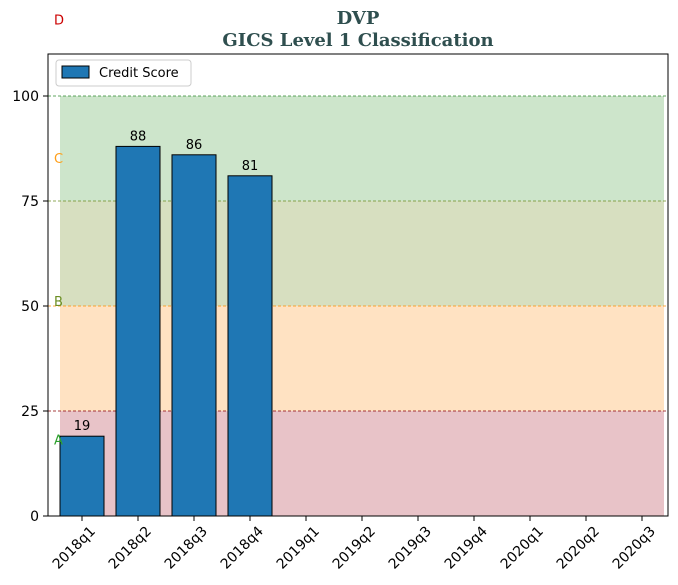 This screenshot has width=678, height=585. I want to click on legend: Credit Score, so click(123, 73).